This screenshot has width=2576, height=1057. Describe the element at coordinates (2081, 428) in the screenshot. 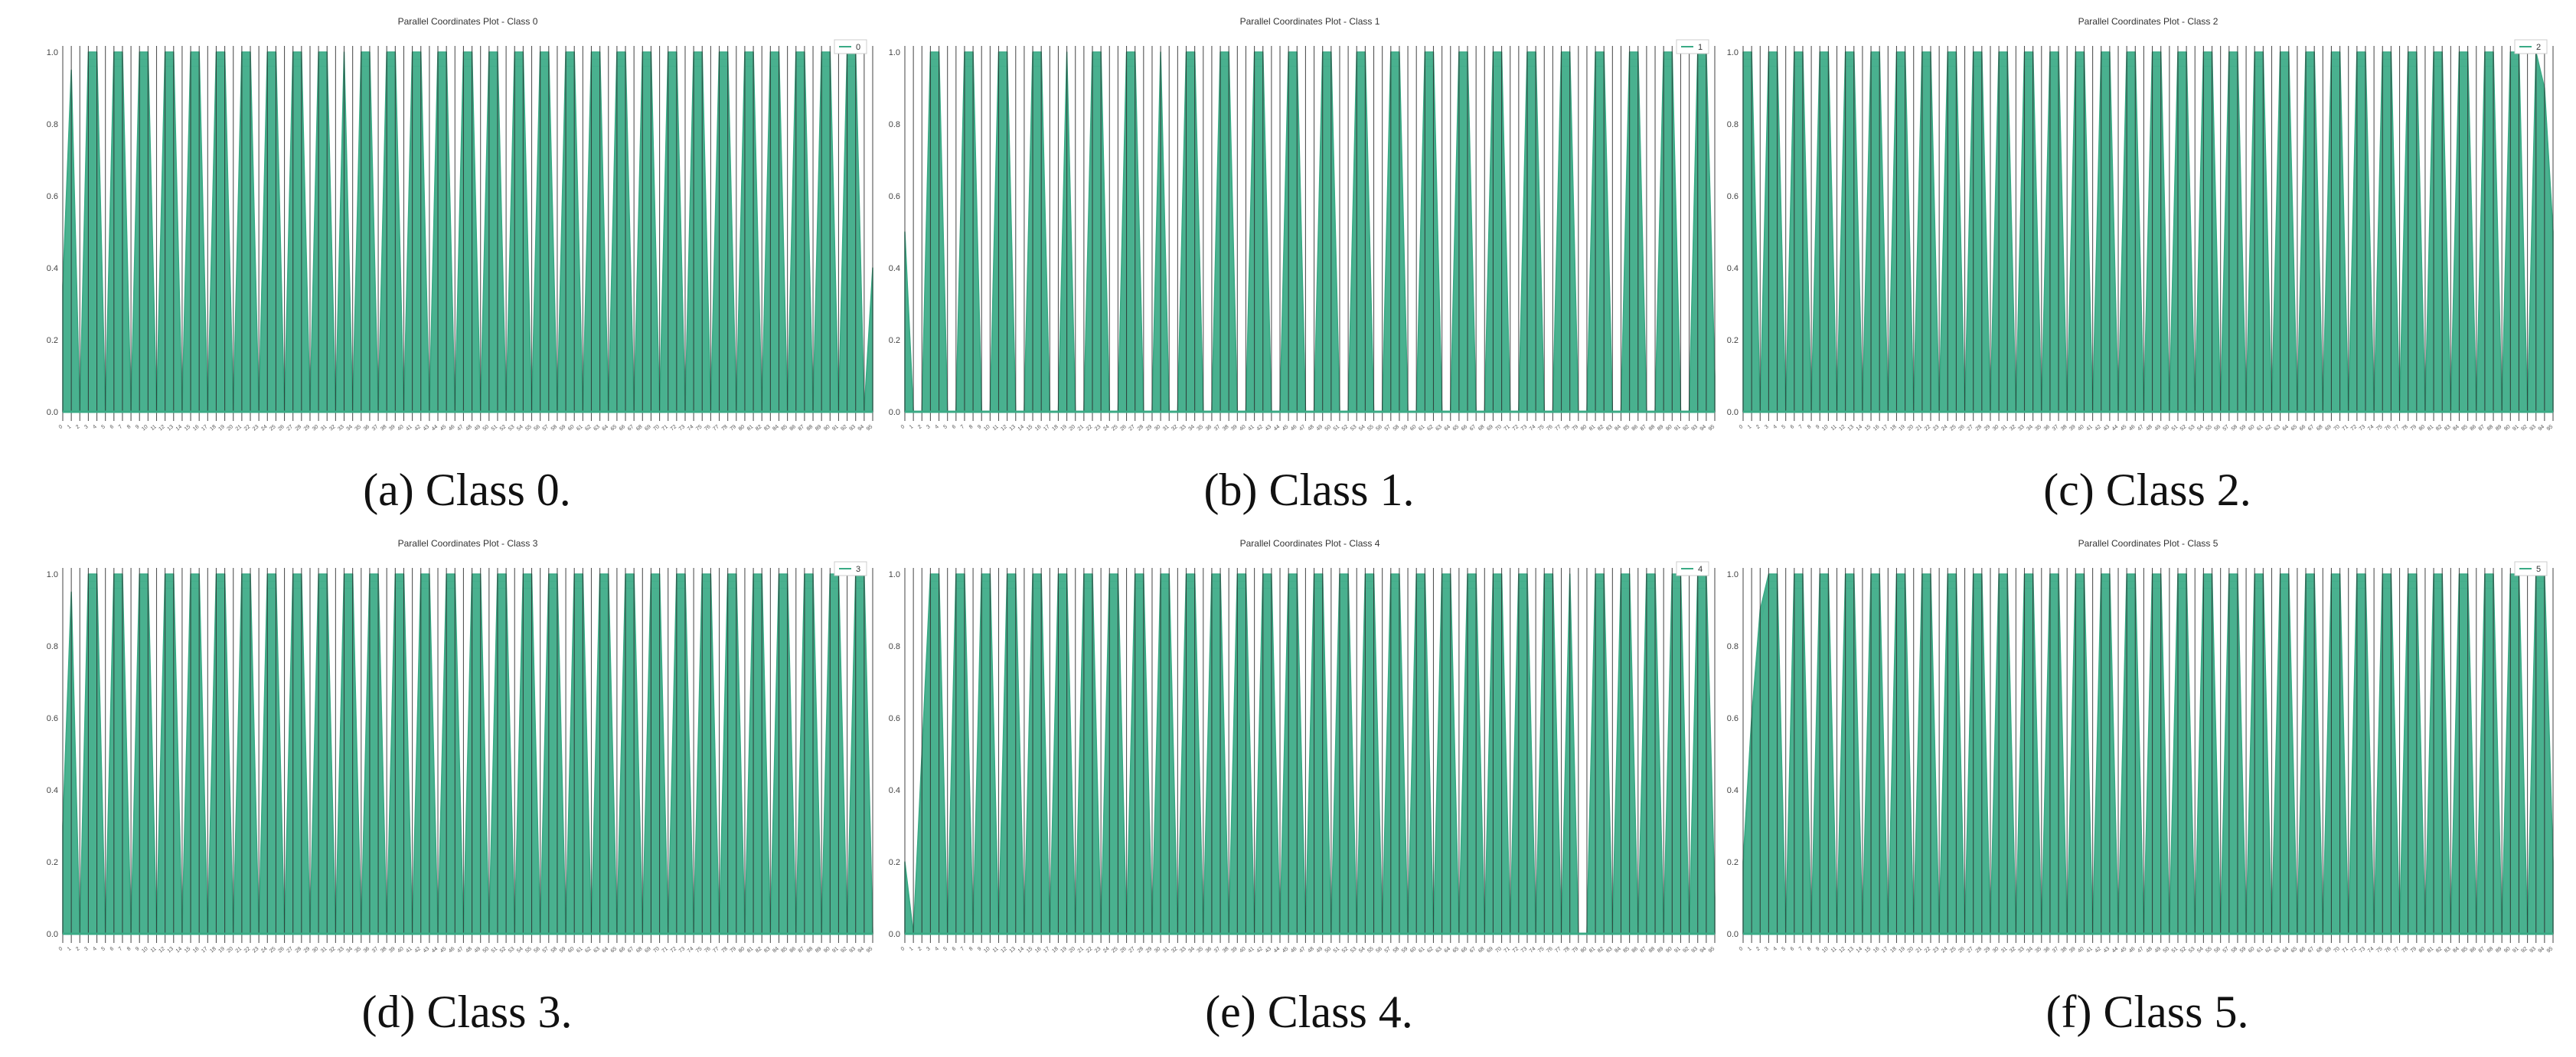

I see `x-tick-label: 40` at that location.